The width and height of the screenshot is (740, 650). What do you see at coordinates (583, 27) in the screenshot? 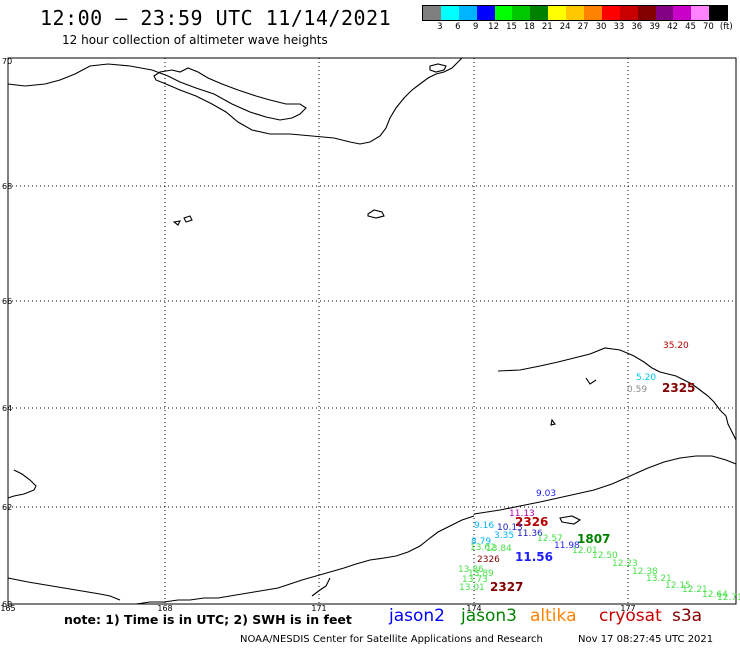
I see `legend-label: 27` at bounding box center [583, 27].